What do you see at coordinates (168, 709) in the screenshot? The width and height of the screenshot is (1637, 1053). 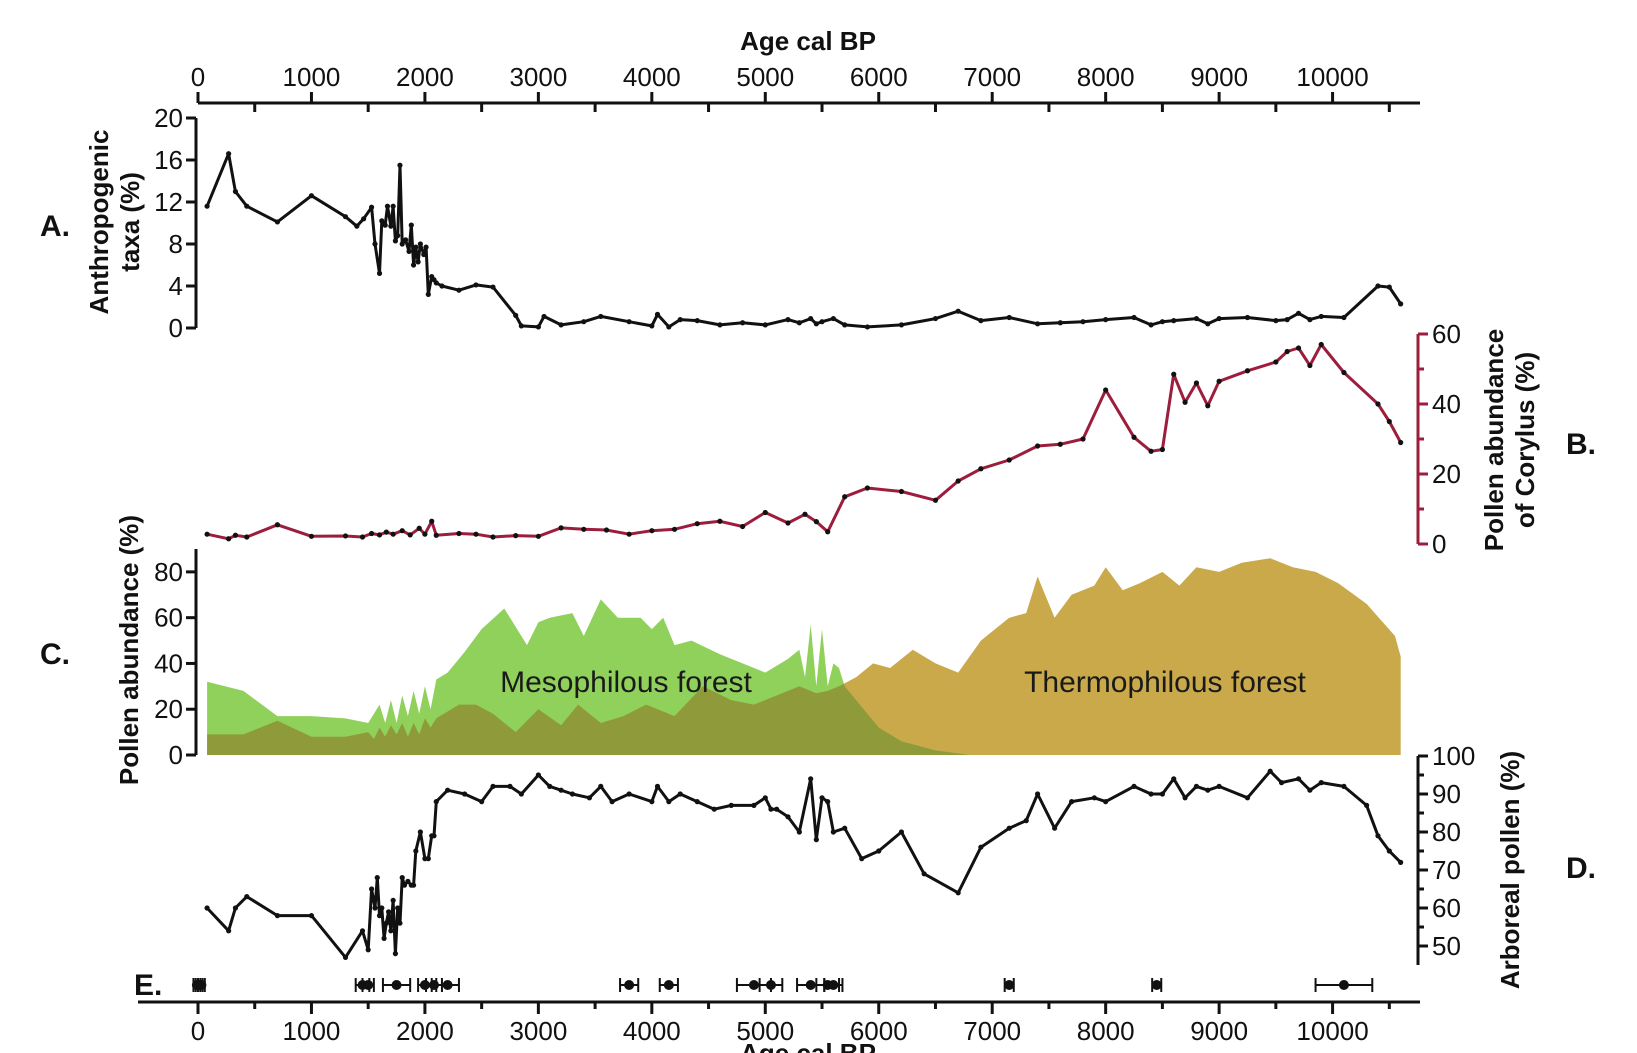 I see `panel-c-y-tick-label: 20` at bounding box center [168, 709].